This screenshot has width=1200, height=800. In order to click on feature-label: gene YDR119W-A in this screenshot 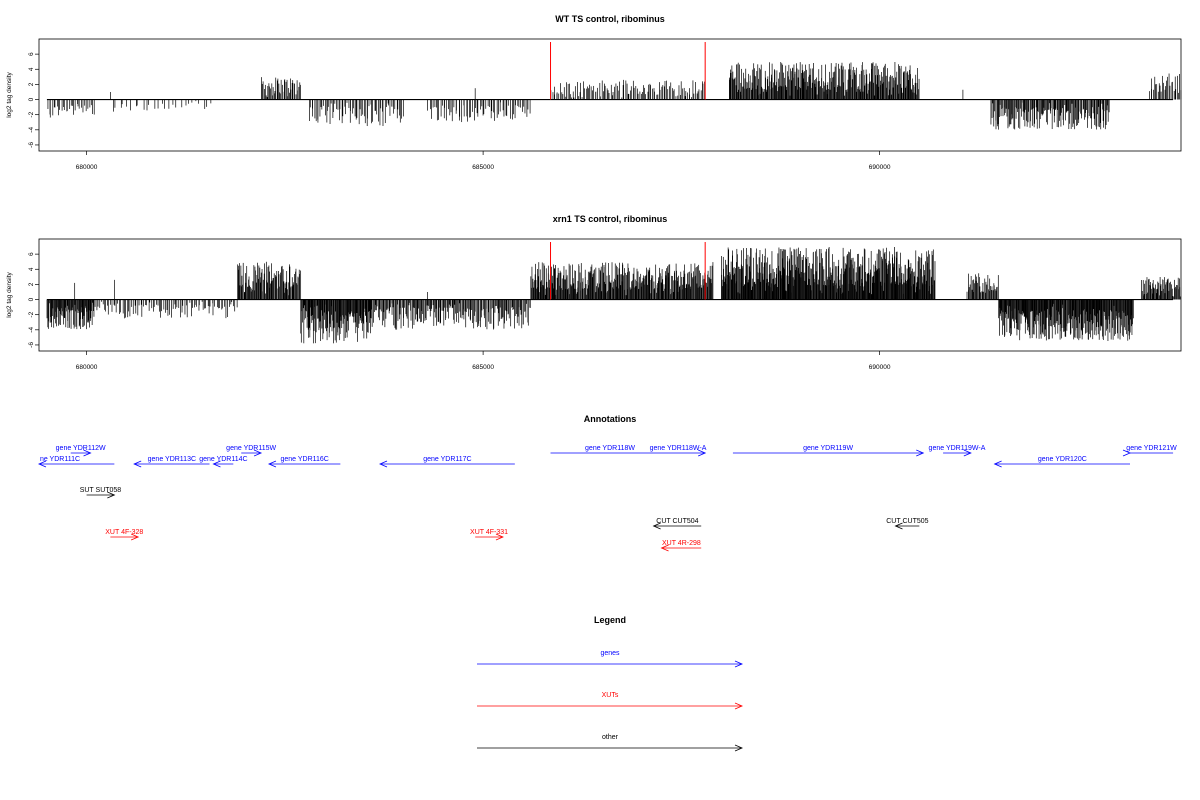, I will do `click(957, 448)`.